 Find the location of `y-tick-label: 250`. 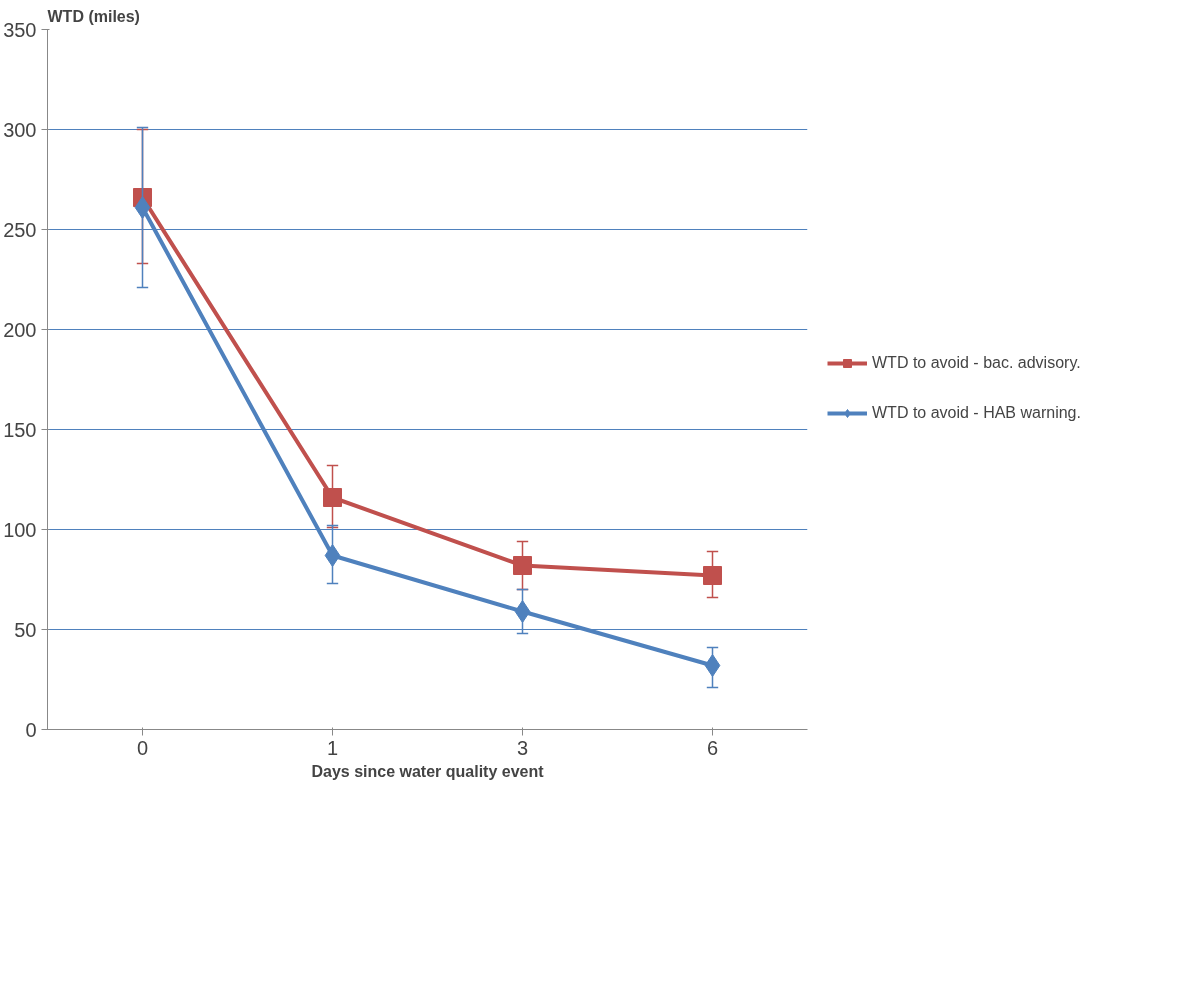

y-tick-label: 250 is located at coordinates (20, 229).